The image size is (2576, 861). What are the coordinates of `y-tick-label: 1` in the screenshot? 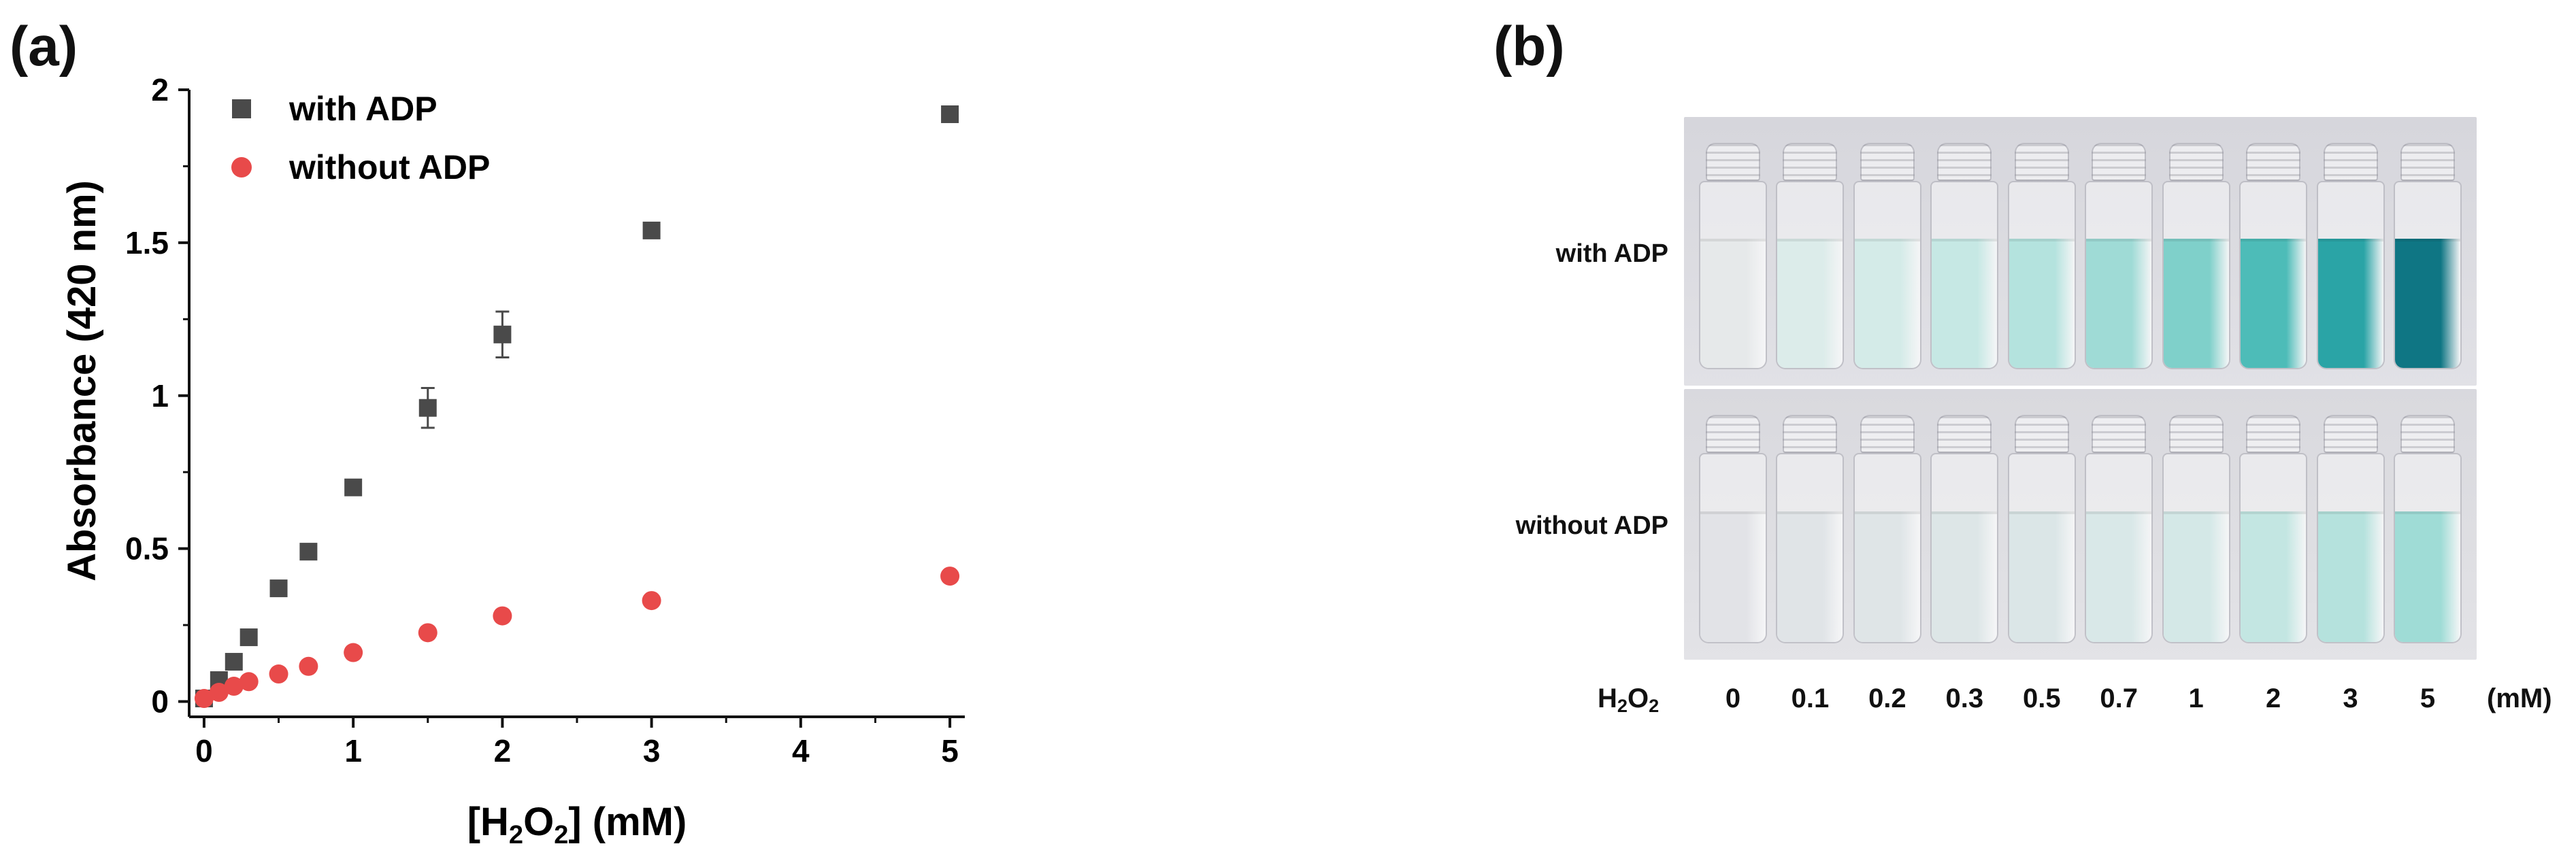 It's located at (160, 395).